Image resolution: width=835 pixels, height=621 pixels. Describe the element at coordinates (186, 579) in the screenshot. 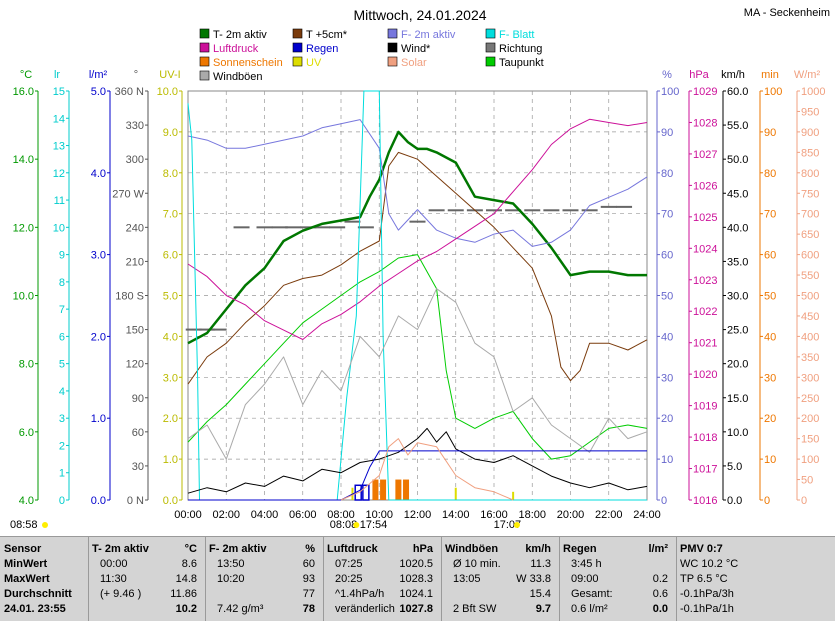

I see `summary-value: 14.8` at that location.